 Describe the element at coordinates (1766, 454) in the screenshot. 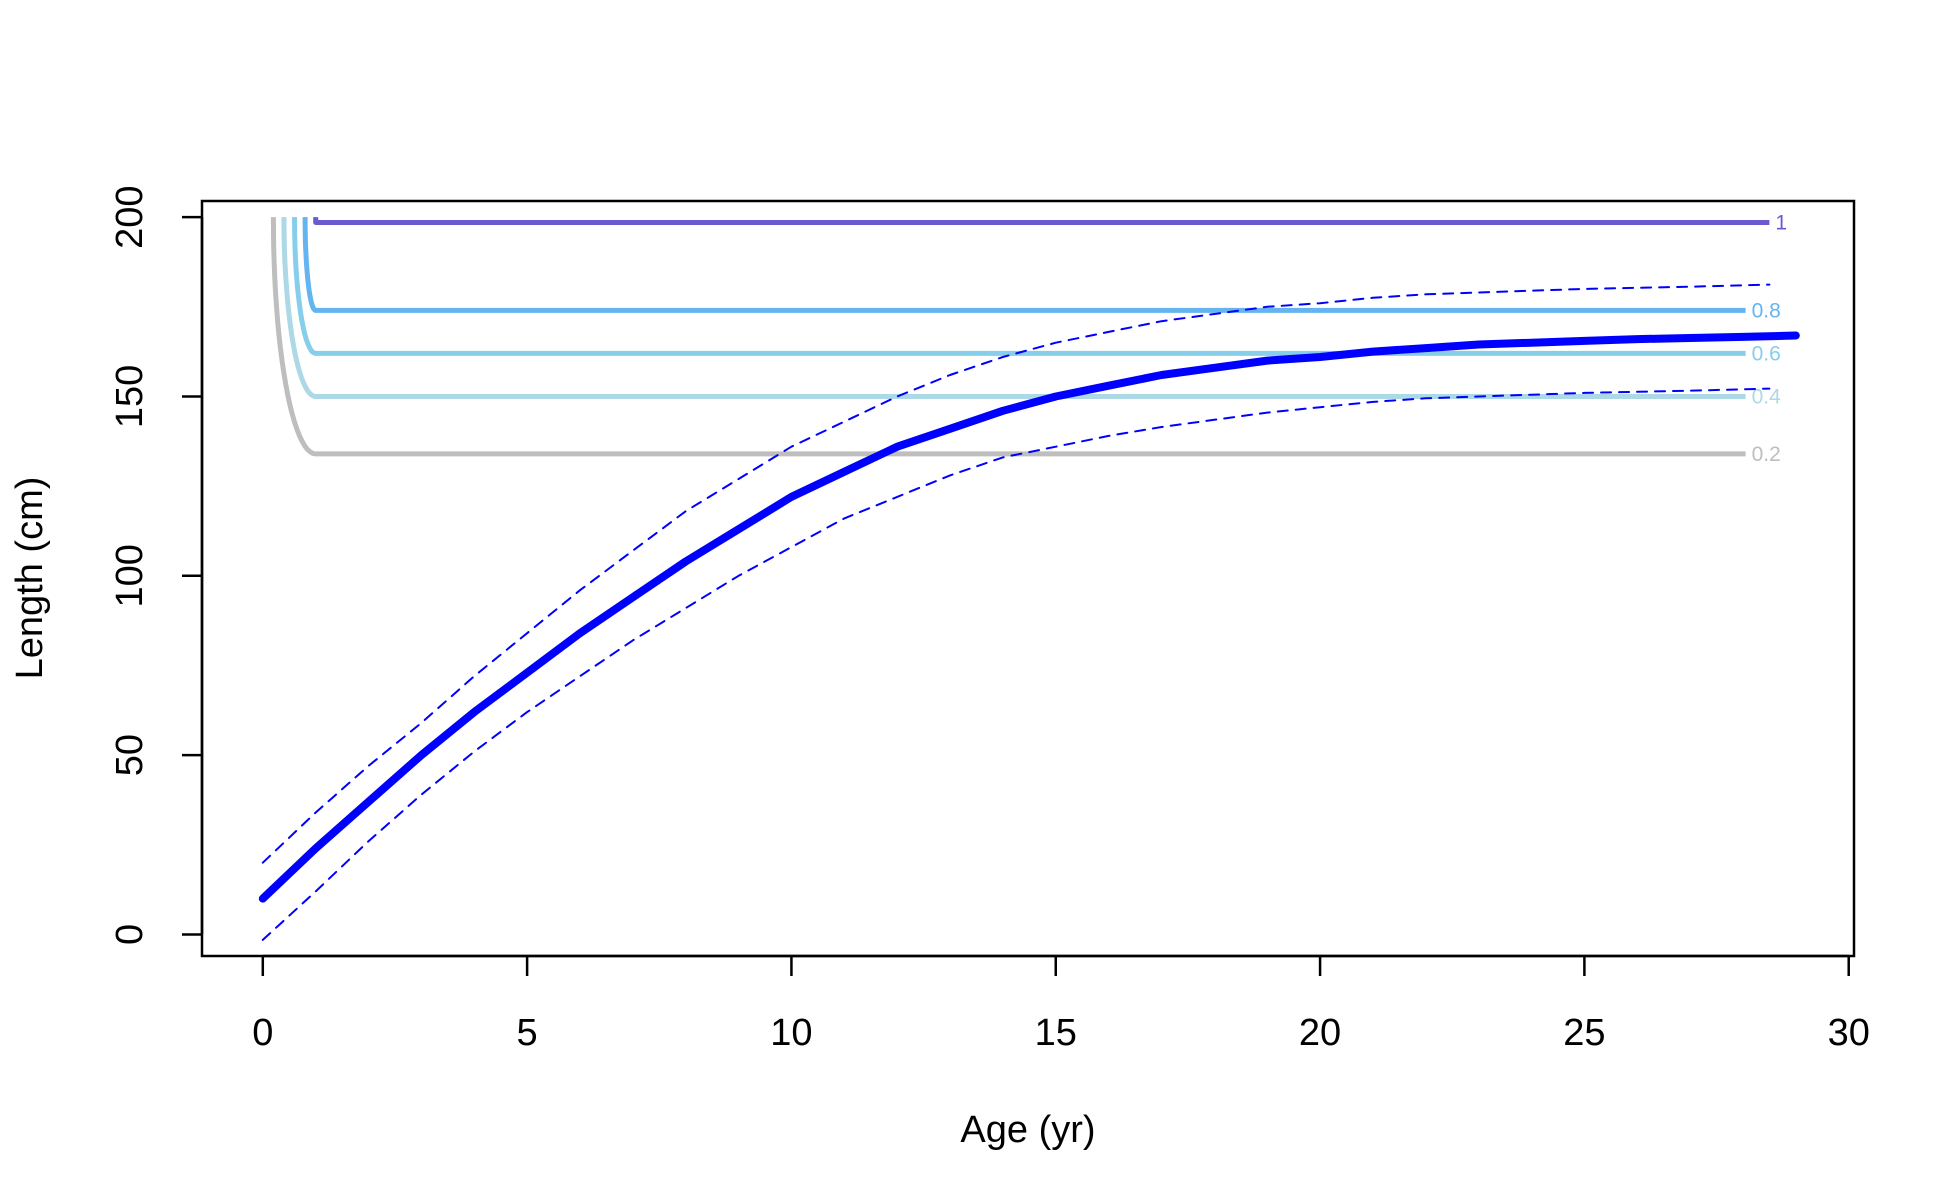

I see `contour-label-02: 0.2` at that location.